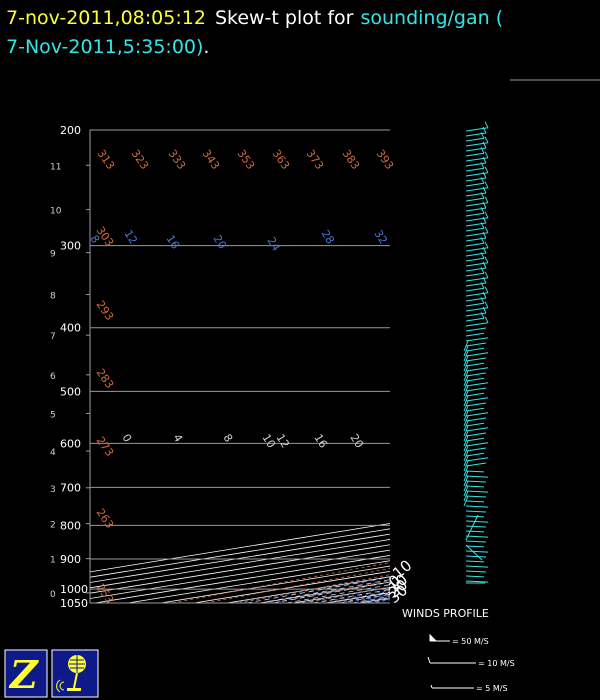 The width and height of the screenshot is (600, 700). I want to click on z-letter-icon: Z, so click(23, 674).